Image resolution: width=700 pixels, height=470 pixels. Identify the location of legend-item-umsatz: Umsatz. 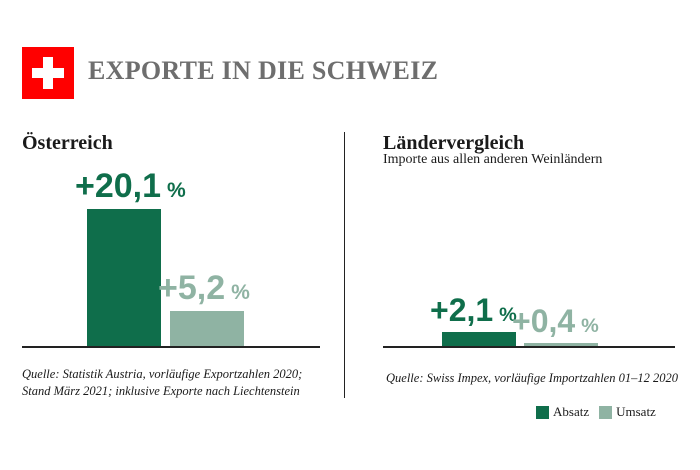
(627, 412).